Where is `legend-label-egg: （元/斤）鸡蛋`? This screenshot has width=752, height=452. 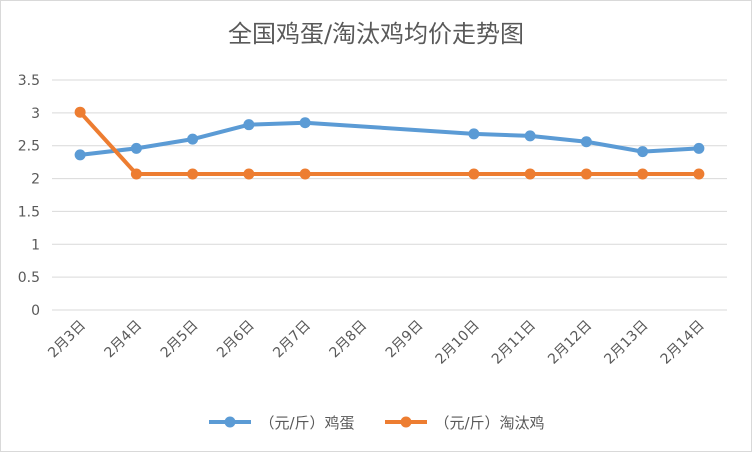 legend-label-egg: （元/斤）鸡蛋 is located at coordinates (307, 422).